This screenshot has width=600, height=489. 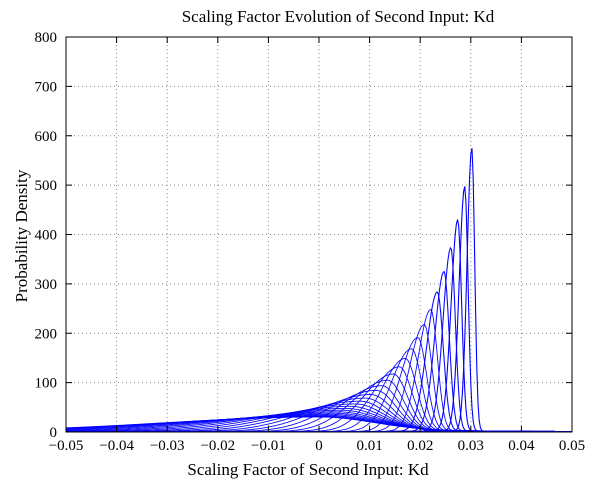 What do you see at coordinates (54, 433) in the screenshot?
I see `y-tick-label: 0` at bounding box center [54, 433].